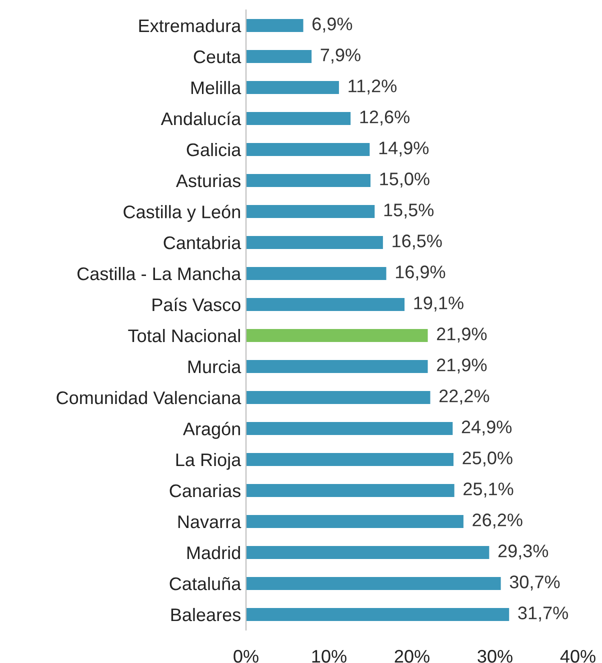  What do you see at coordinates (211, 430) in the screenshot?
I see `y-tick-label: Aragón` at bounding box center [211, 430].